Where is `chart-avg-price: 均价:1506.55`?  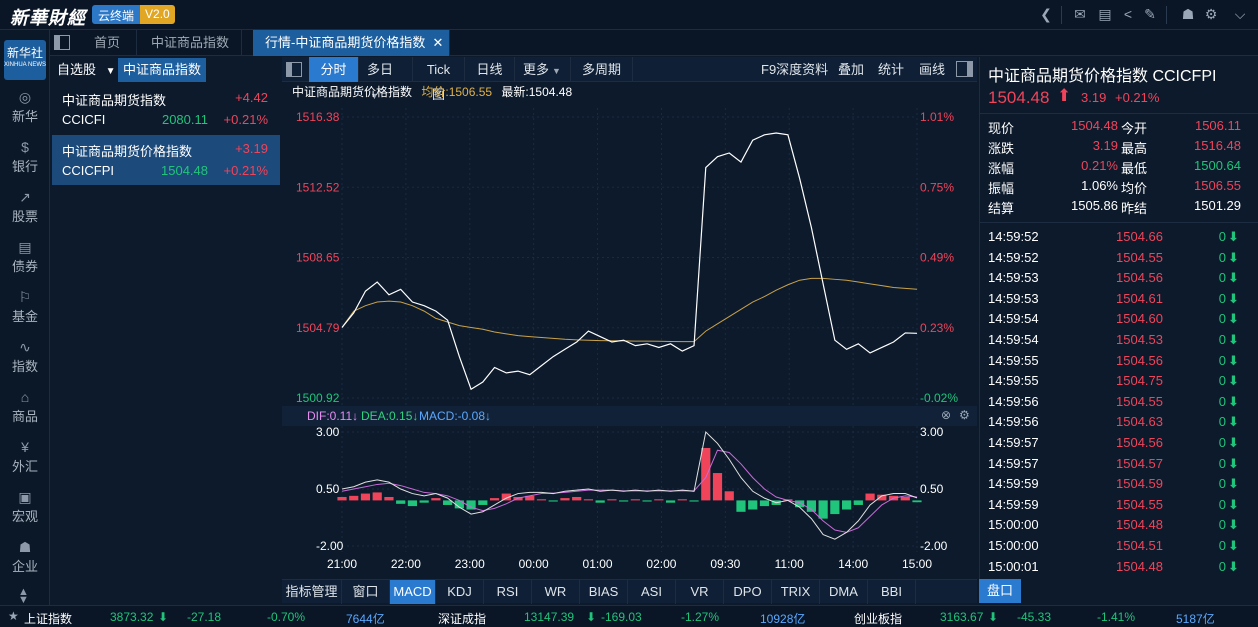 chart-avg-price: 均价:1506.55 is located at coordinates (457, 92).